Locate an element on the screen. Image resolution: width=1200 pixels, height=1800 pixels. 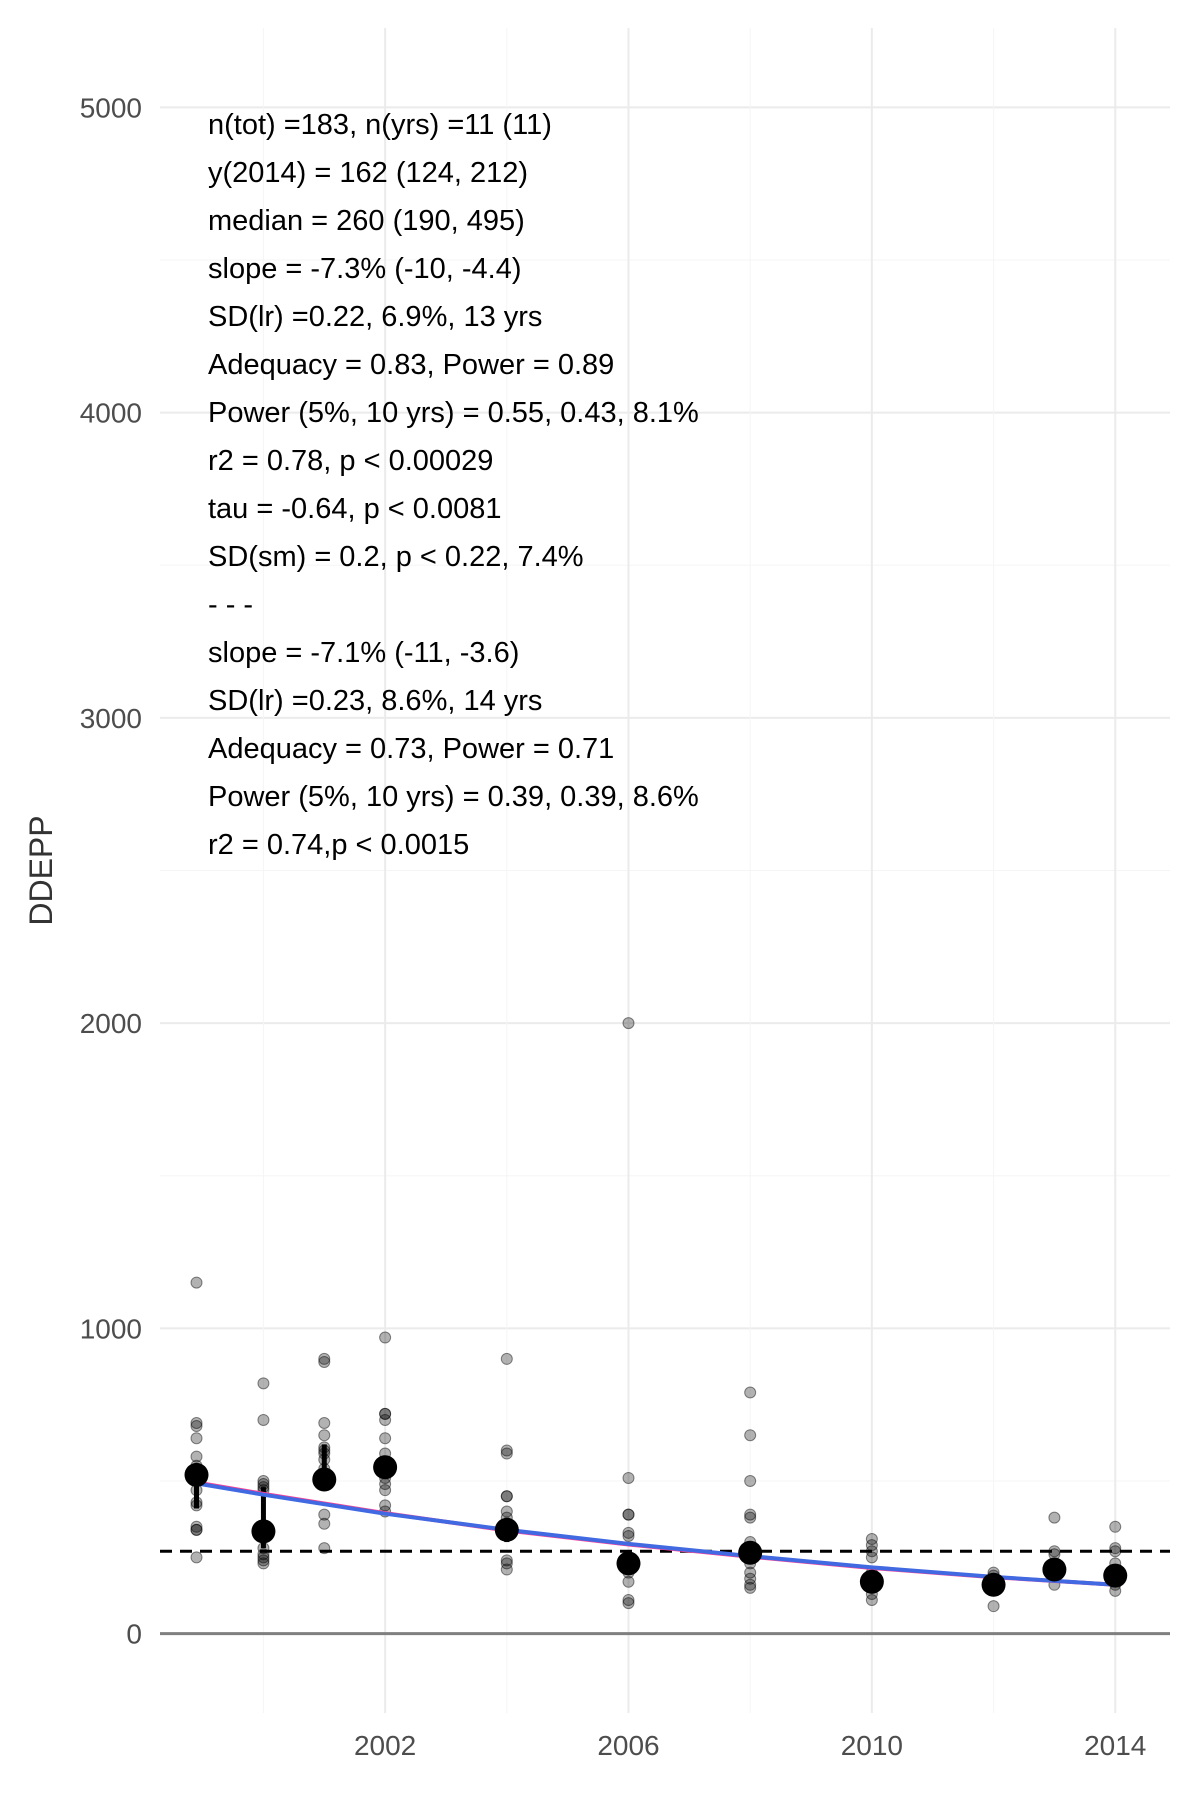
stats-annotation-line: slope = -7.3% (-10, -4.4) is located at coordinates (365, 269).